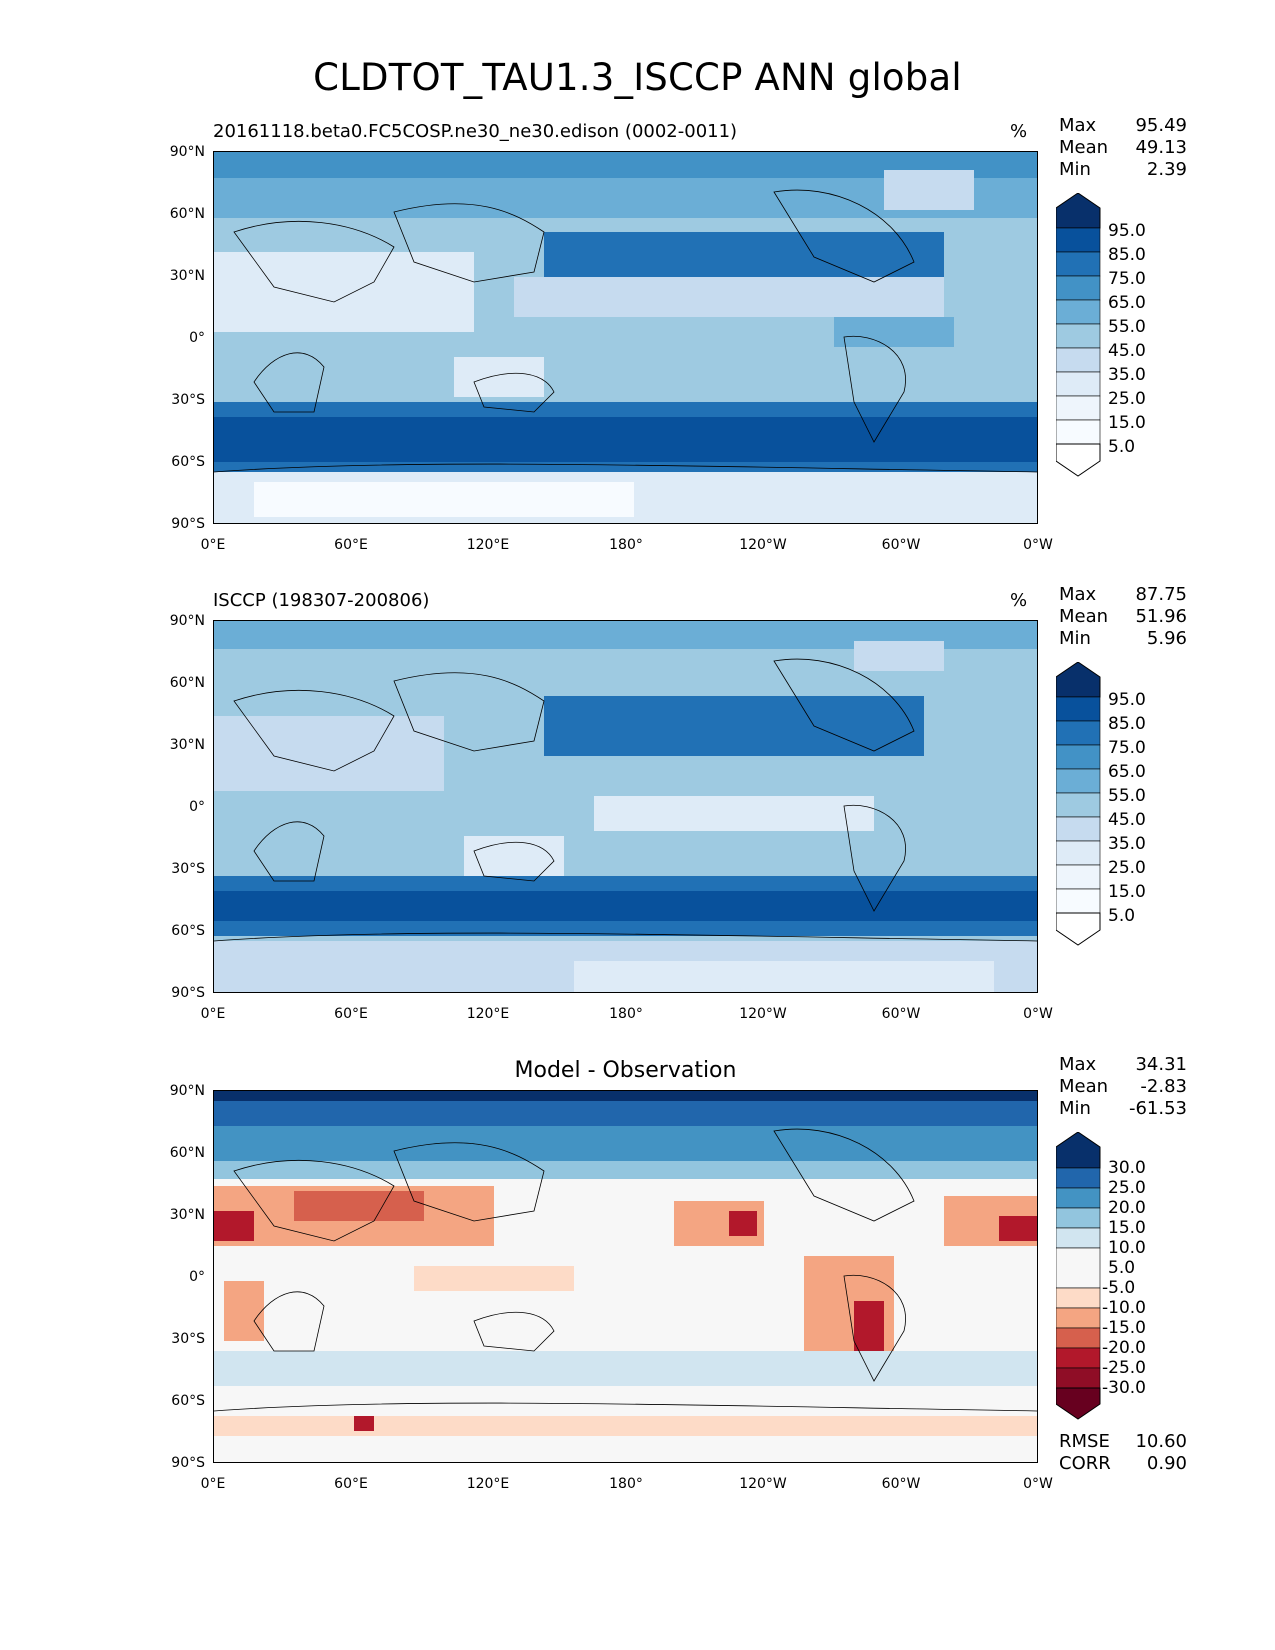 Image resolution: width=1275 pixels, height=1650 pixels. Describe the element at coordinates (637, 77) in the screenshot. I see `figure-title: CLDTOT_TAU1.3_ISCCP ANN global` at that location.